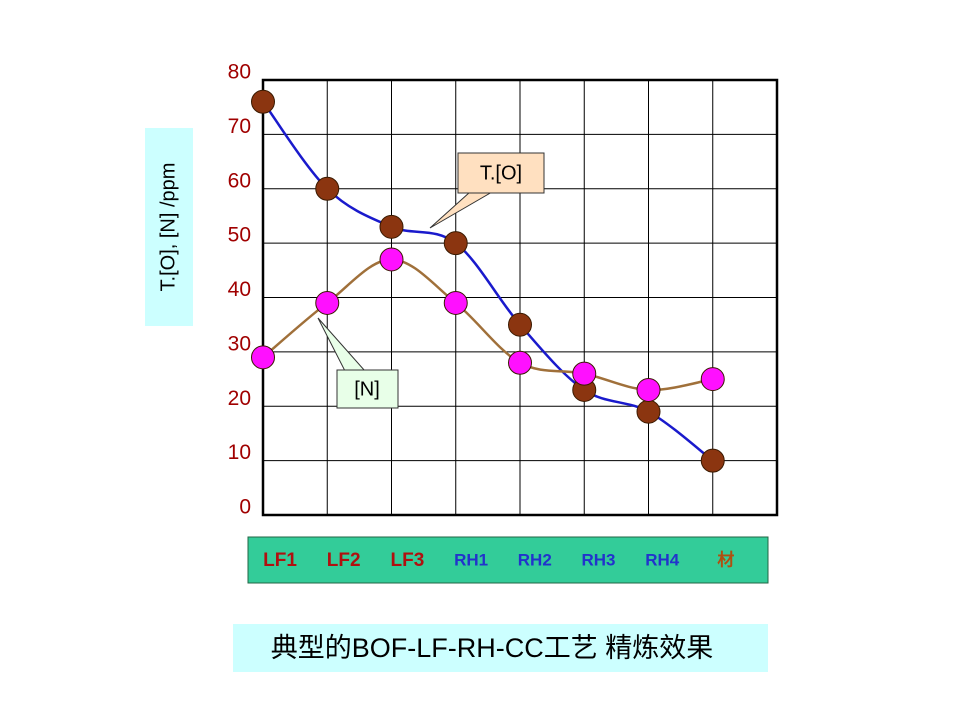  What do you see at coordinates (239, 343) in the screenshot?
I see `y-tick-label: 30` at bounding box center [239, 343].